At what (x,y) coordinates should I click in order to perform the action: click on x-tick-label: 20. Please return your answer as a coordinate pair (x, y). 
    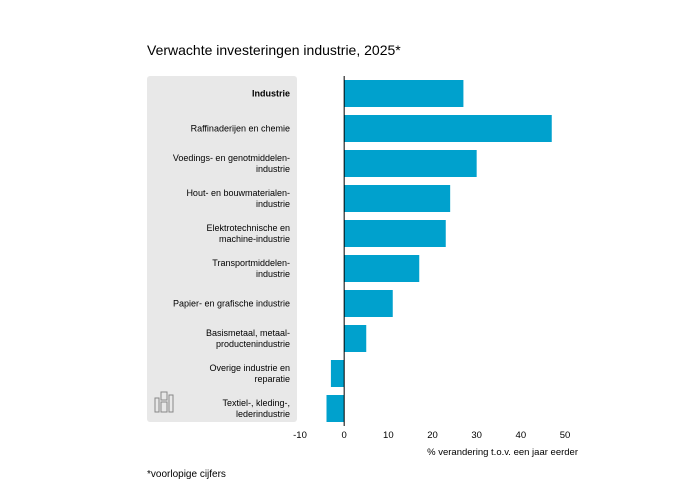
    Looking at the image, I should click on (432, 435).